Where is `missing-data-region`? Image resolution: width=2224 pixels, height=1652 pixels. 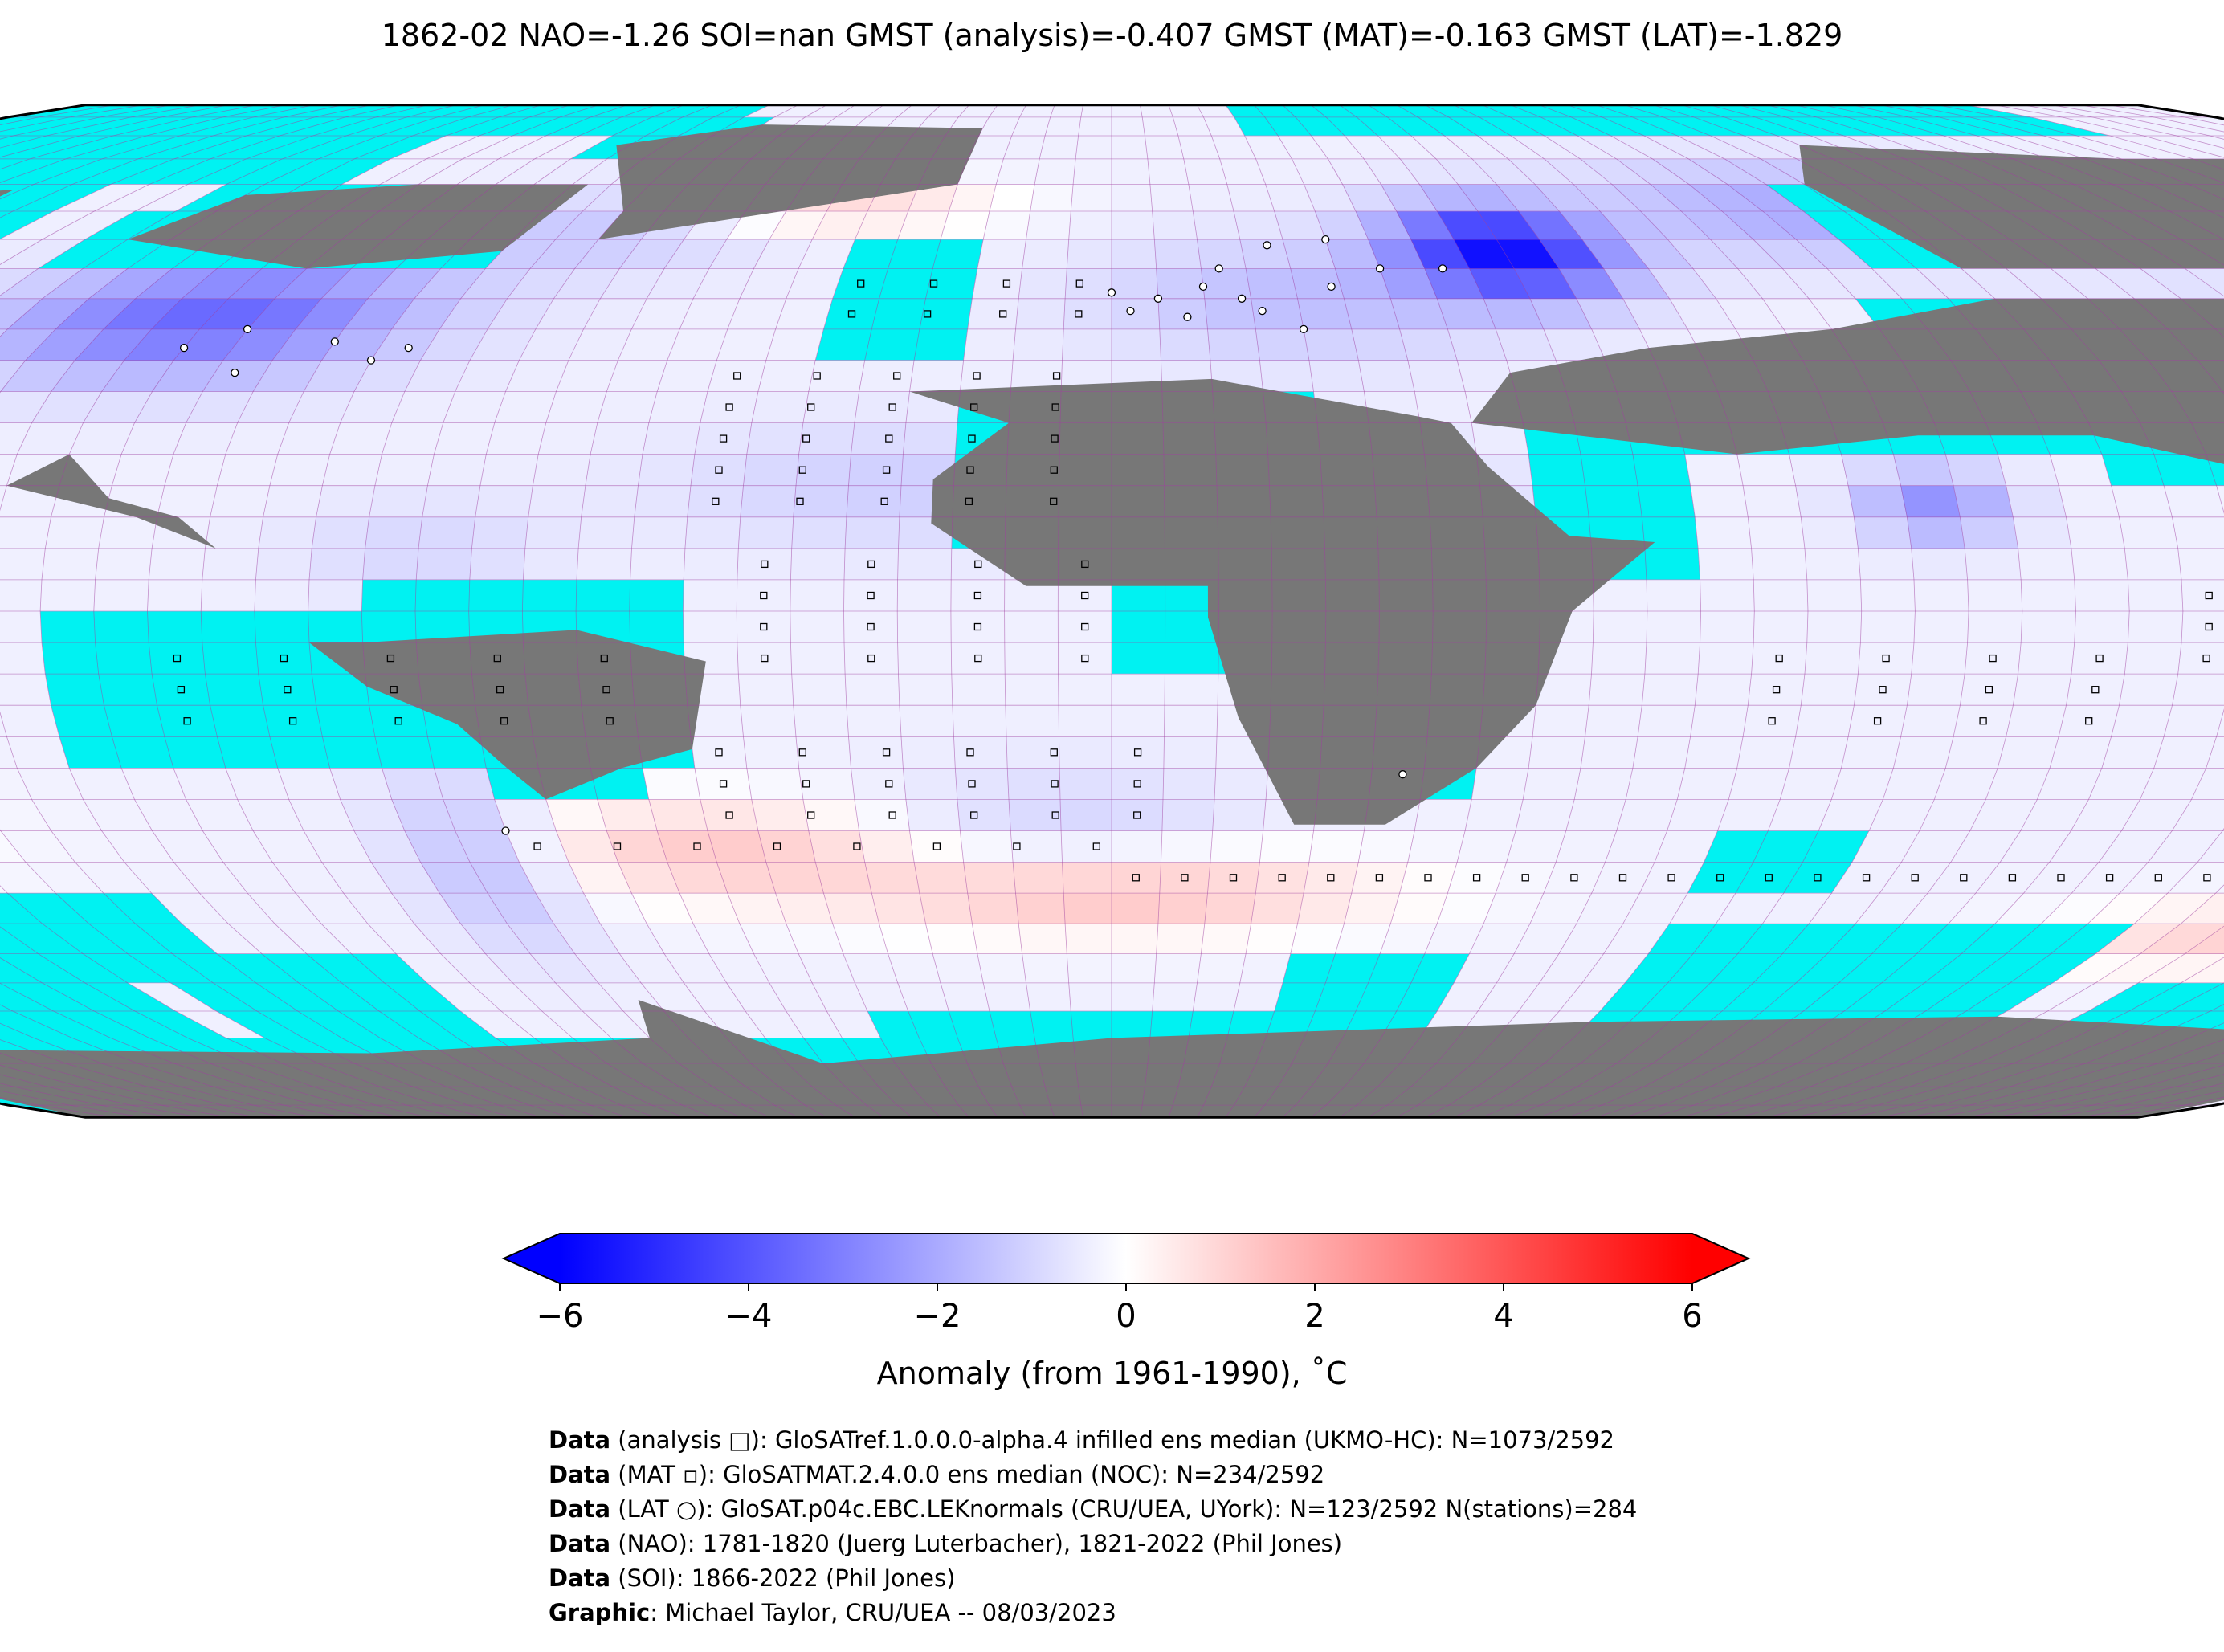
missing-data-region is located at coordinates (111, 501).